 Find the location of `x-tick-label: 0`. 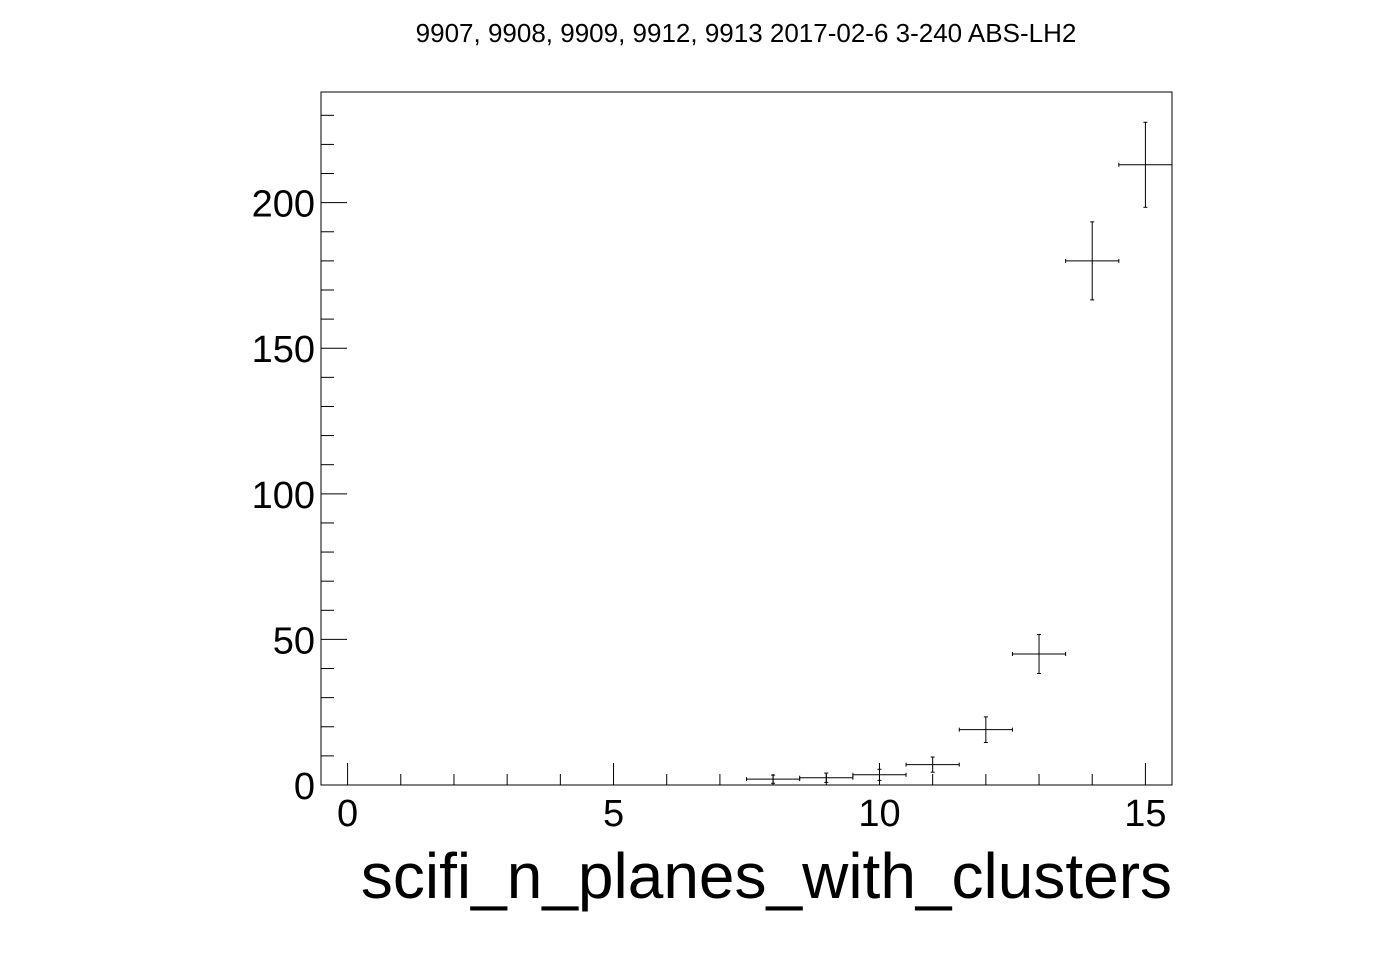

x-tick-label: 0 is located at coordinates (347, 814).